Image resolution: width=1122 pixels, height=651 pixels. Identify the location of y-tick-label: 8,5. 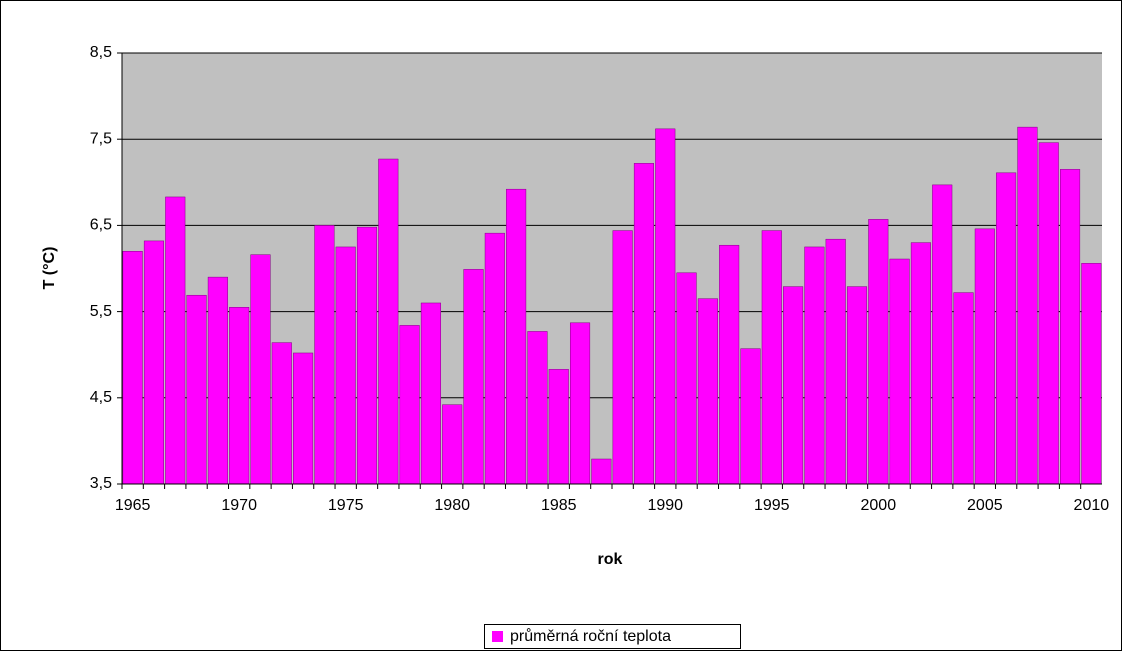
(101, 52).